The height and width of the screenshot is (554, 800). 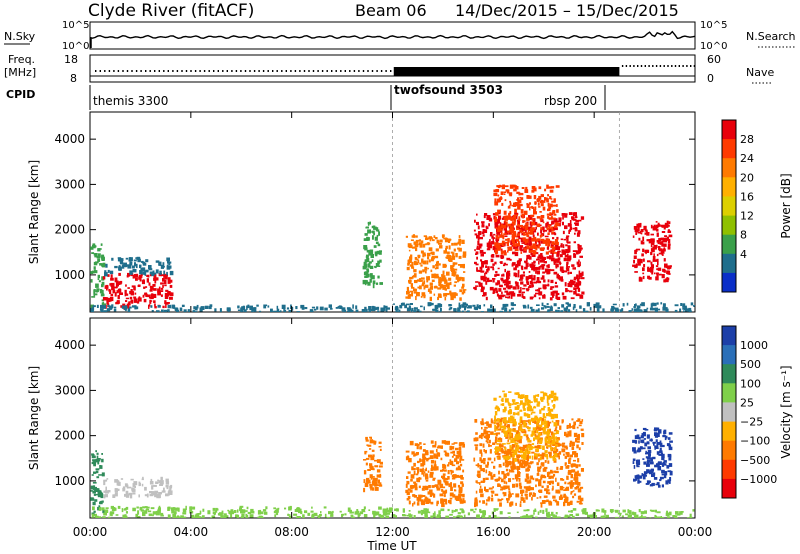 What do you see at coordinates (69, 481) in the screenshot?
I see `y-tick-label: 1000` at bounding box center [69, 481].